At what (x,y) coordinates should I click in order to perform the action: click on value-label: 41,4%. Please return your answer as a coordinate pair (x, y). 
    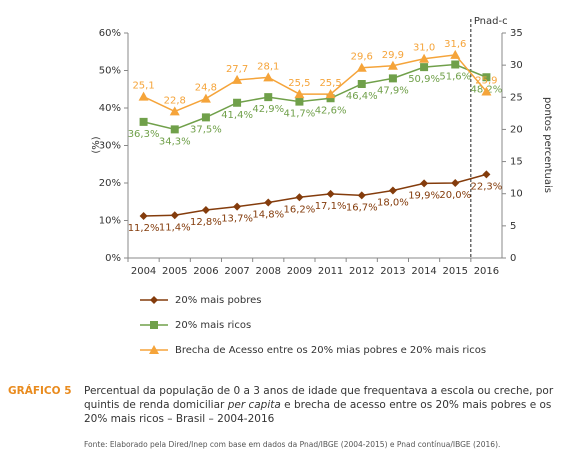
    Looking at the image, I should click on (237, 115).